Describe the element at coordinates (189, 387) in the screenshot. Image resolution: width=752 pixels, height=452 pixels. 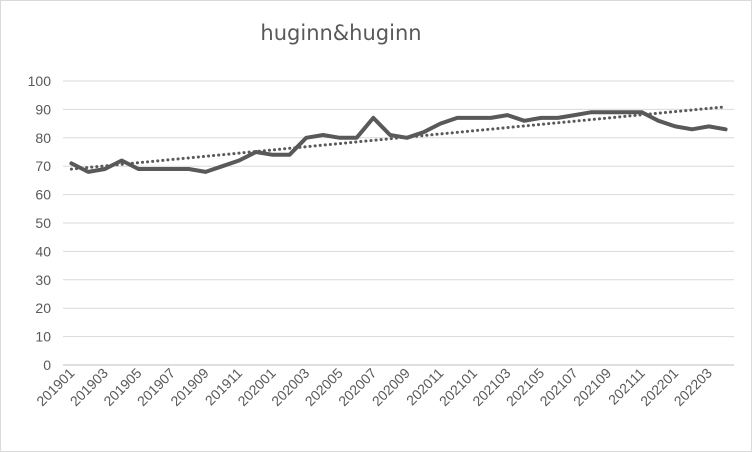
I see `x-tick-label-201909: 201909` at that location.